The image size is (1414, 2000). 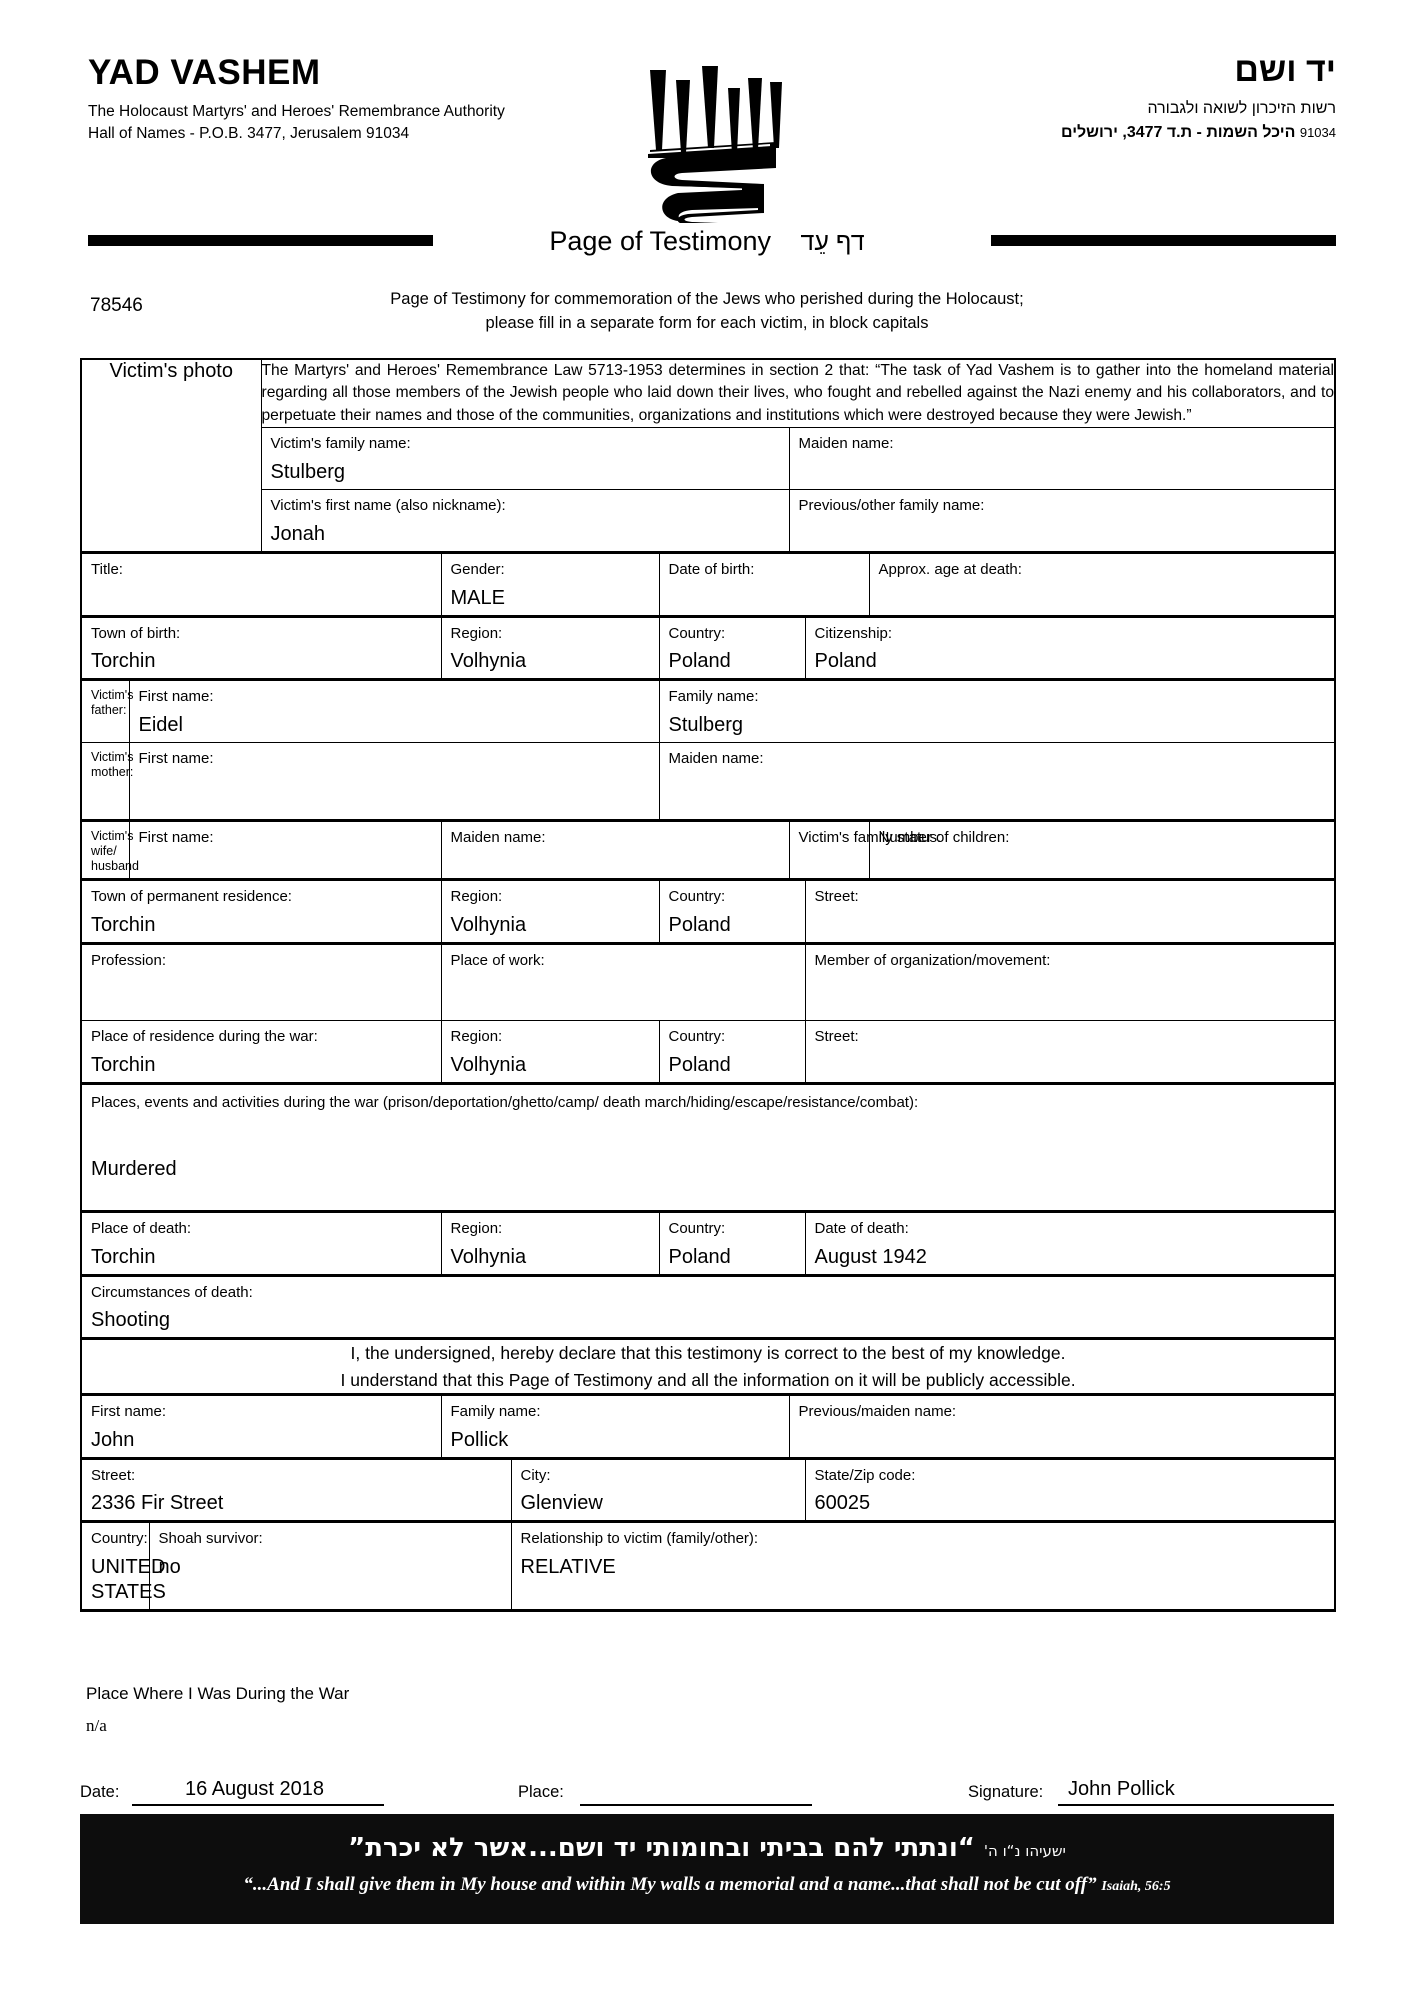 I want to click on shoah-survivor-value: no, so click(x=169, y=1567).